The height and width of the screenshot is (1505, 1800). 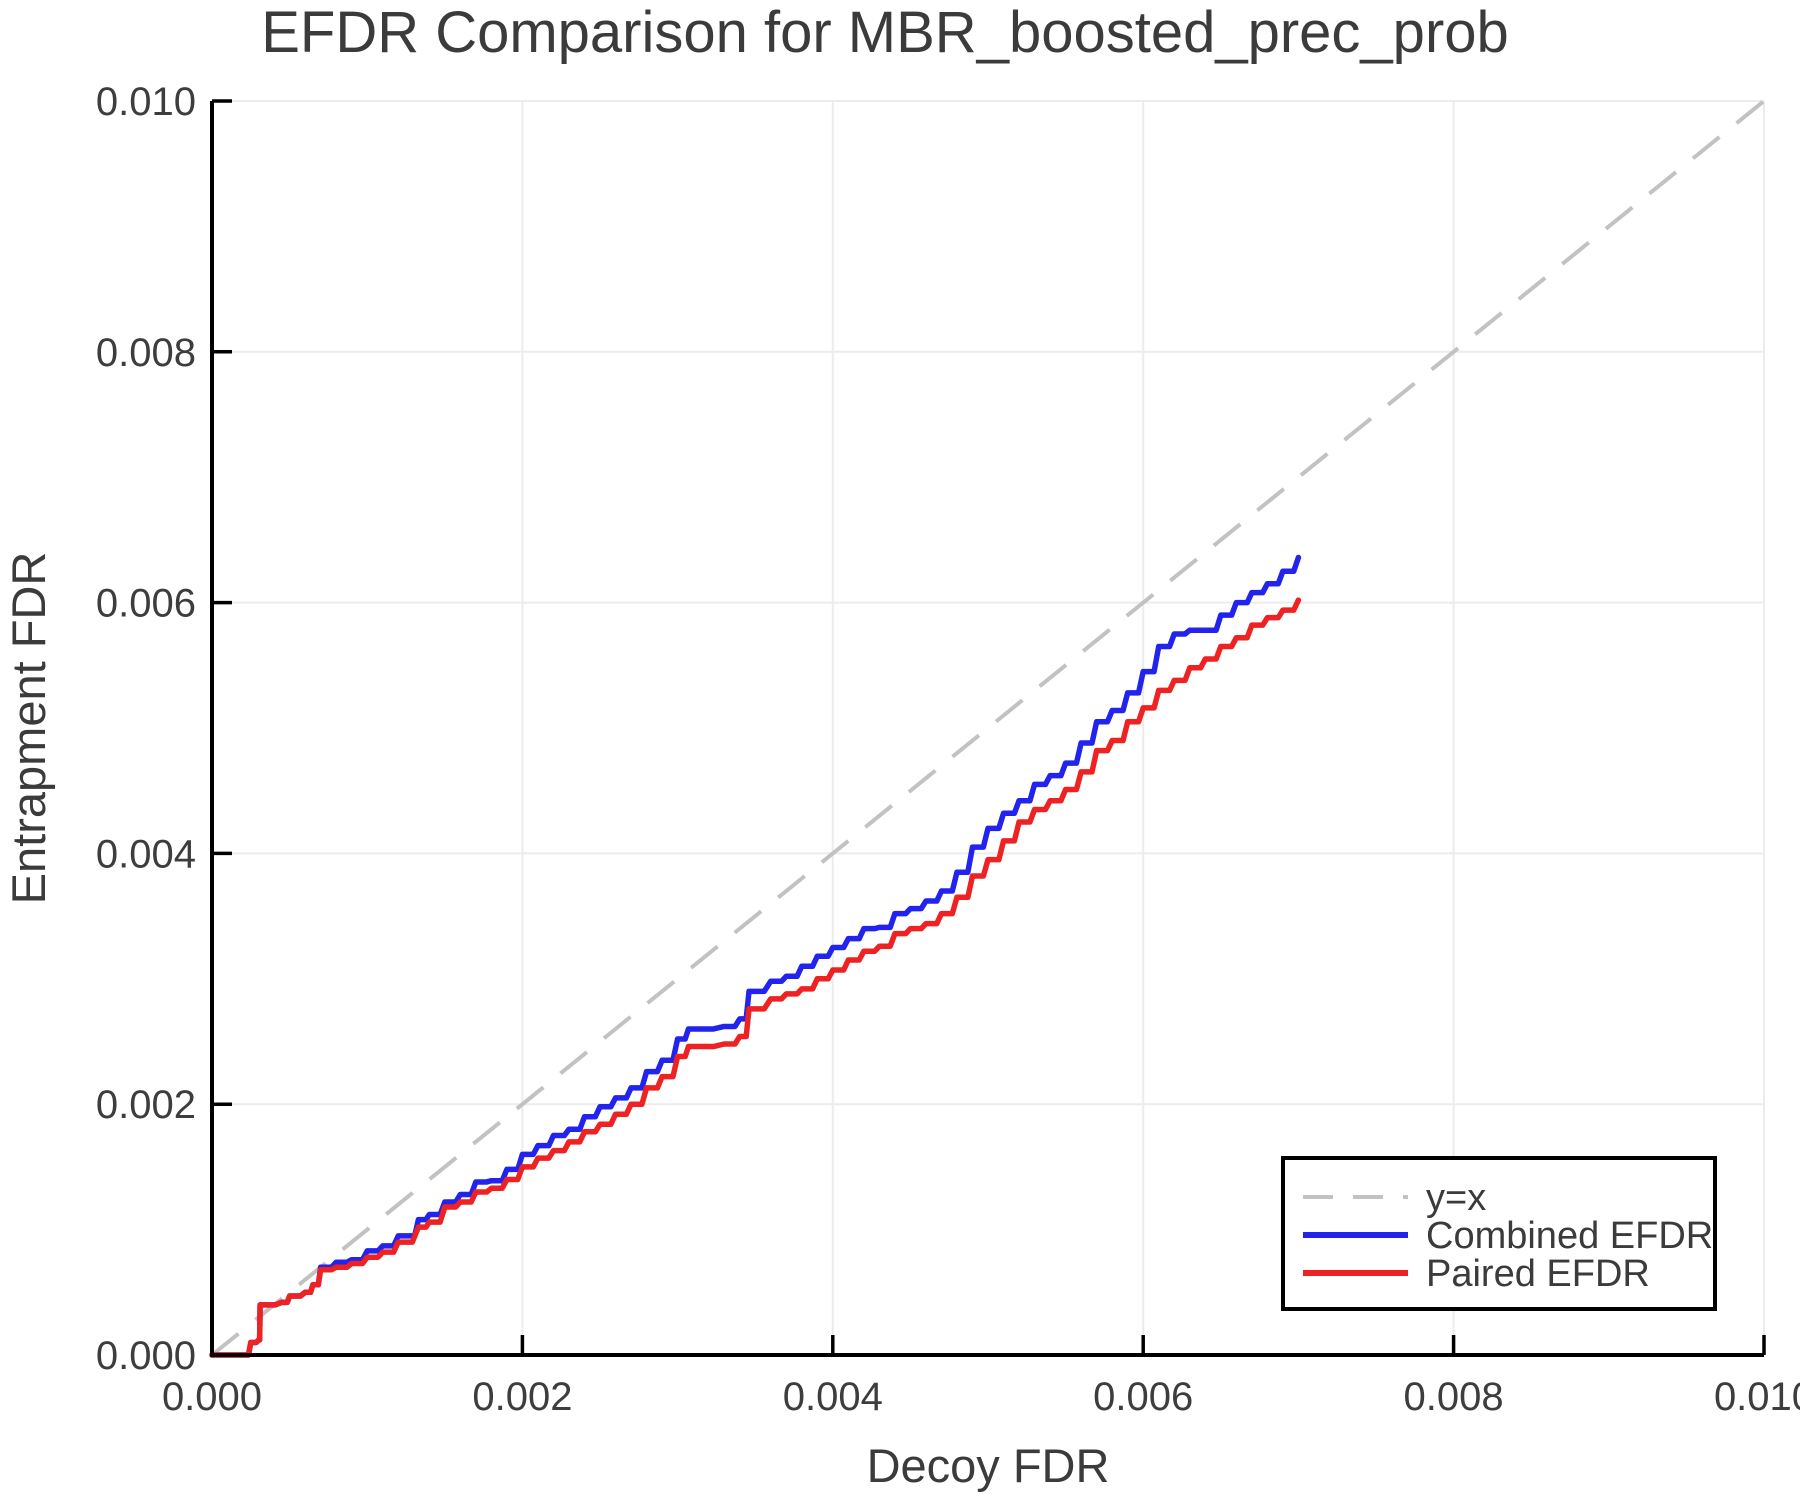 I want to click on x-tick-label: 0.006, so click(x=1143, y=1397).